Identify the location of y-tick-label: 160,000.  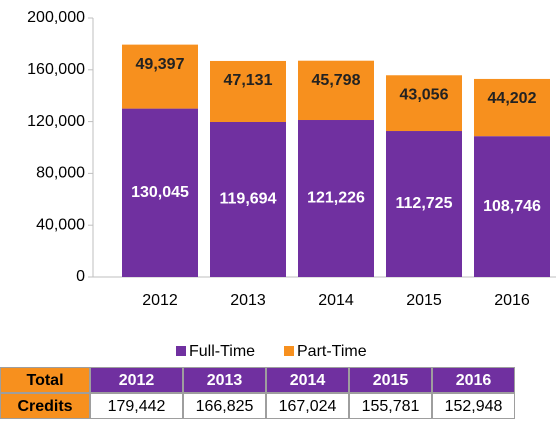
(56, 69).